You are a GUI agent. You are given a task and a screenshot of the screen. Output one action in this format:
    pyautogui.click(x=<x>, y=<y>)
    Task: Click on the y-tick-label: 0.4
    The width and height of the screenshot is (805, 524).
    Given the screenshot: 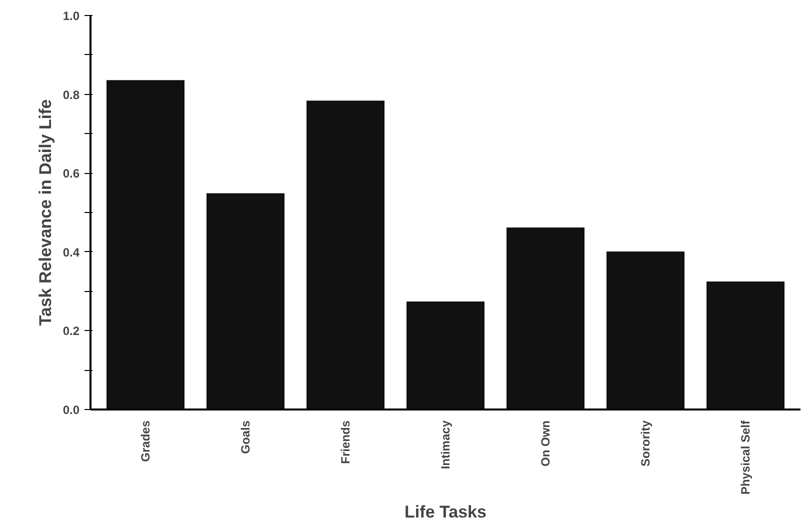 What is the action you would take?
    pyautogui.click(x=71, y=252)
    